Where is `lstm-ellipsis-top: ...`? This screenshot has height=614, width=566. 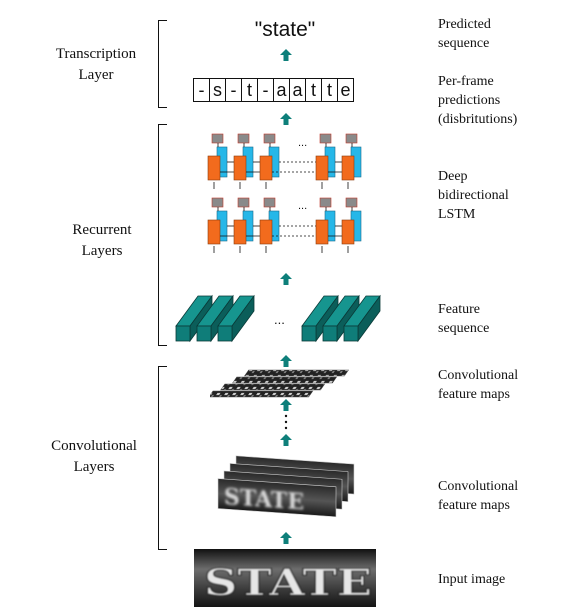 lstm-ellipsis-top: ... is located at coordinates (302, 143).